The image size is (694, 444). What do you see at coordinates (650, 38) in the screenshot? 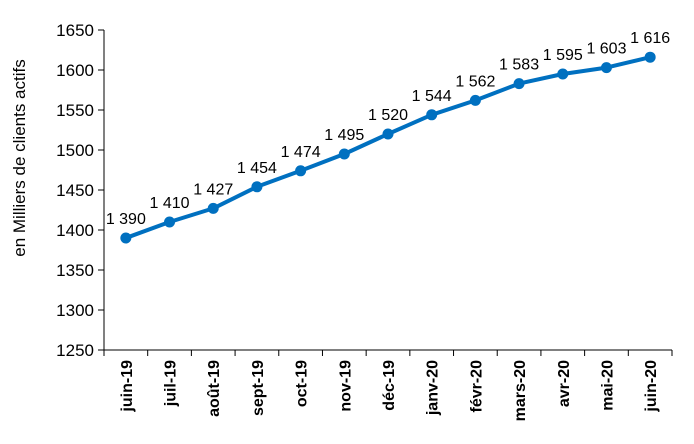
I see `data-label: 1 616` at bounding box center [650, 38].